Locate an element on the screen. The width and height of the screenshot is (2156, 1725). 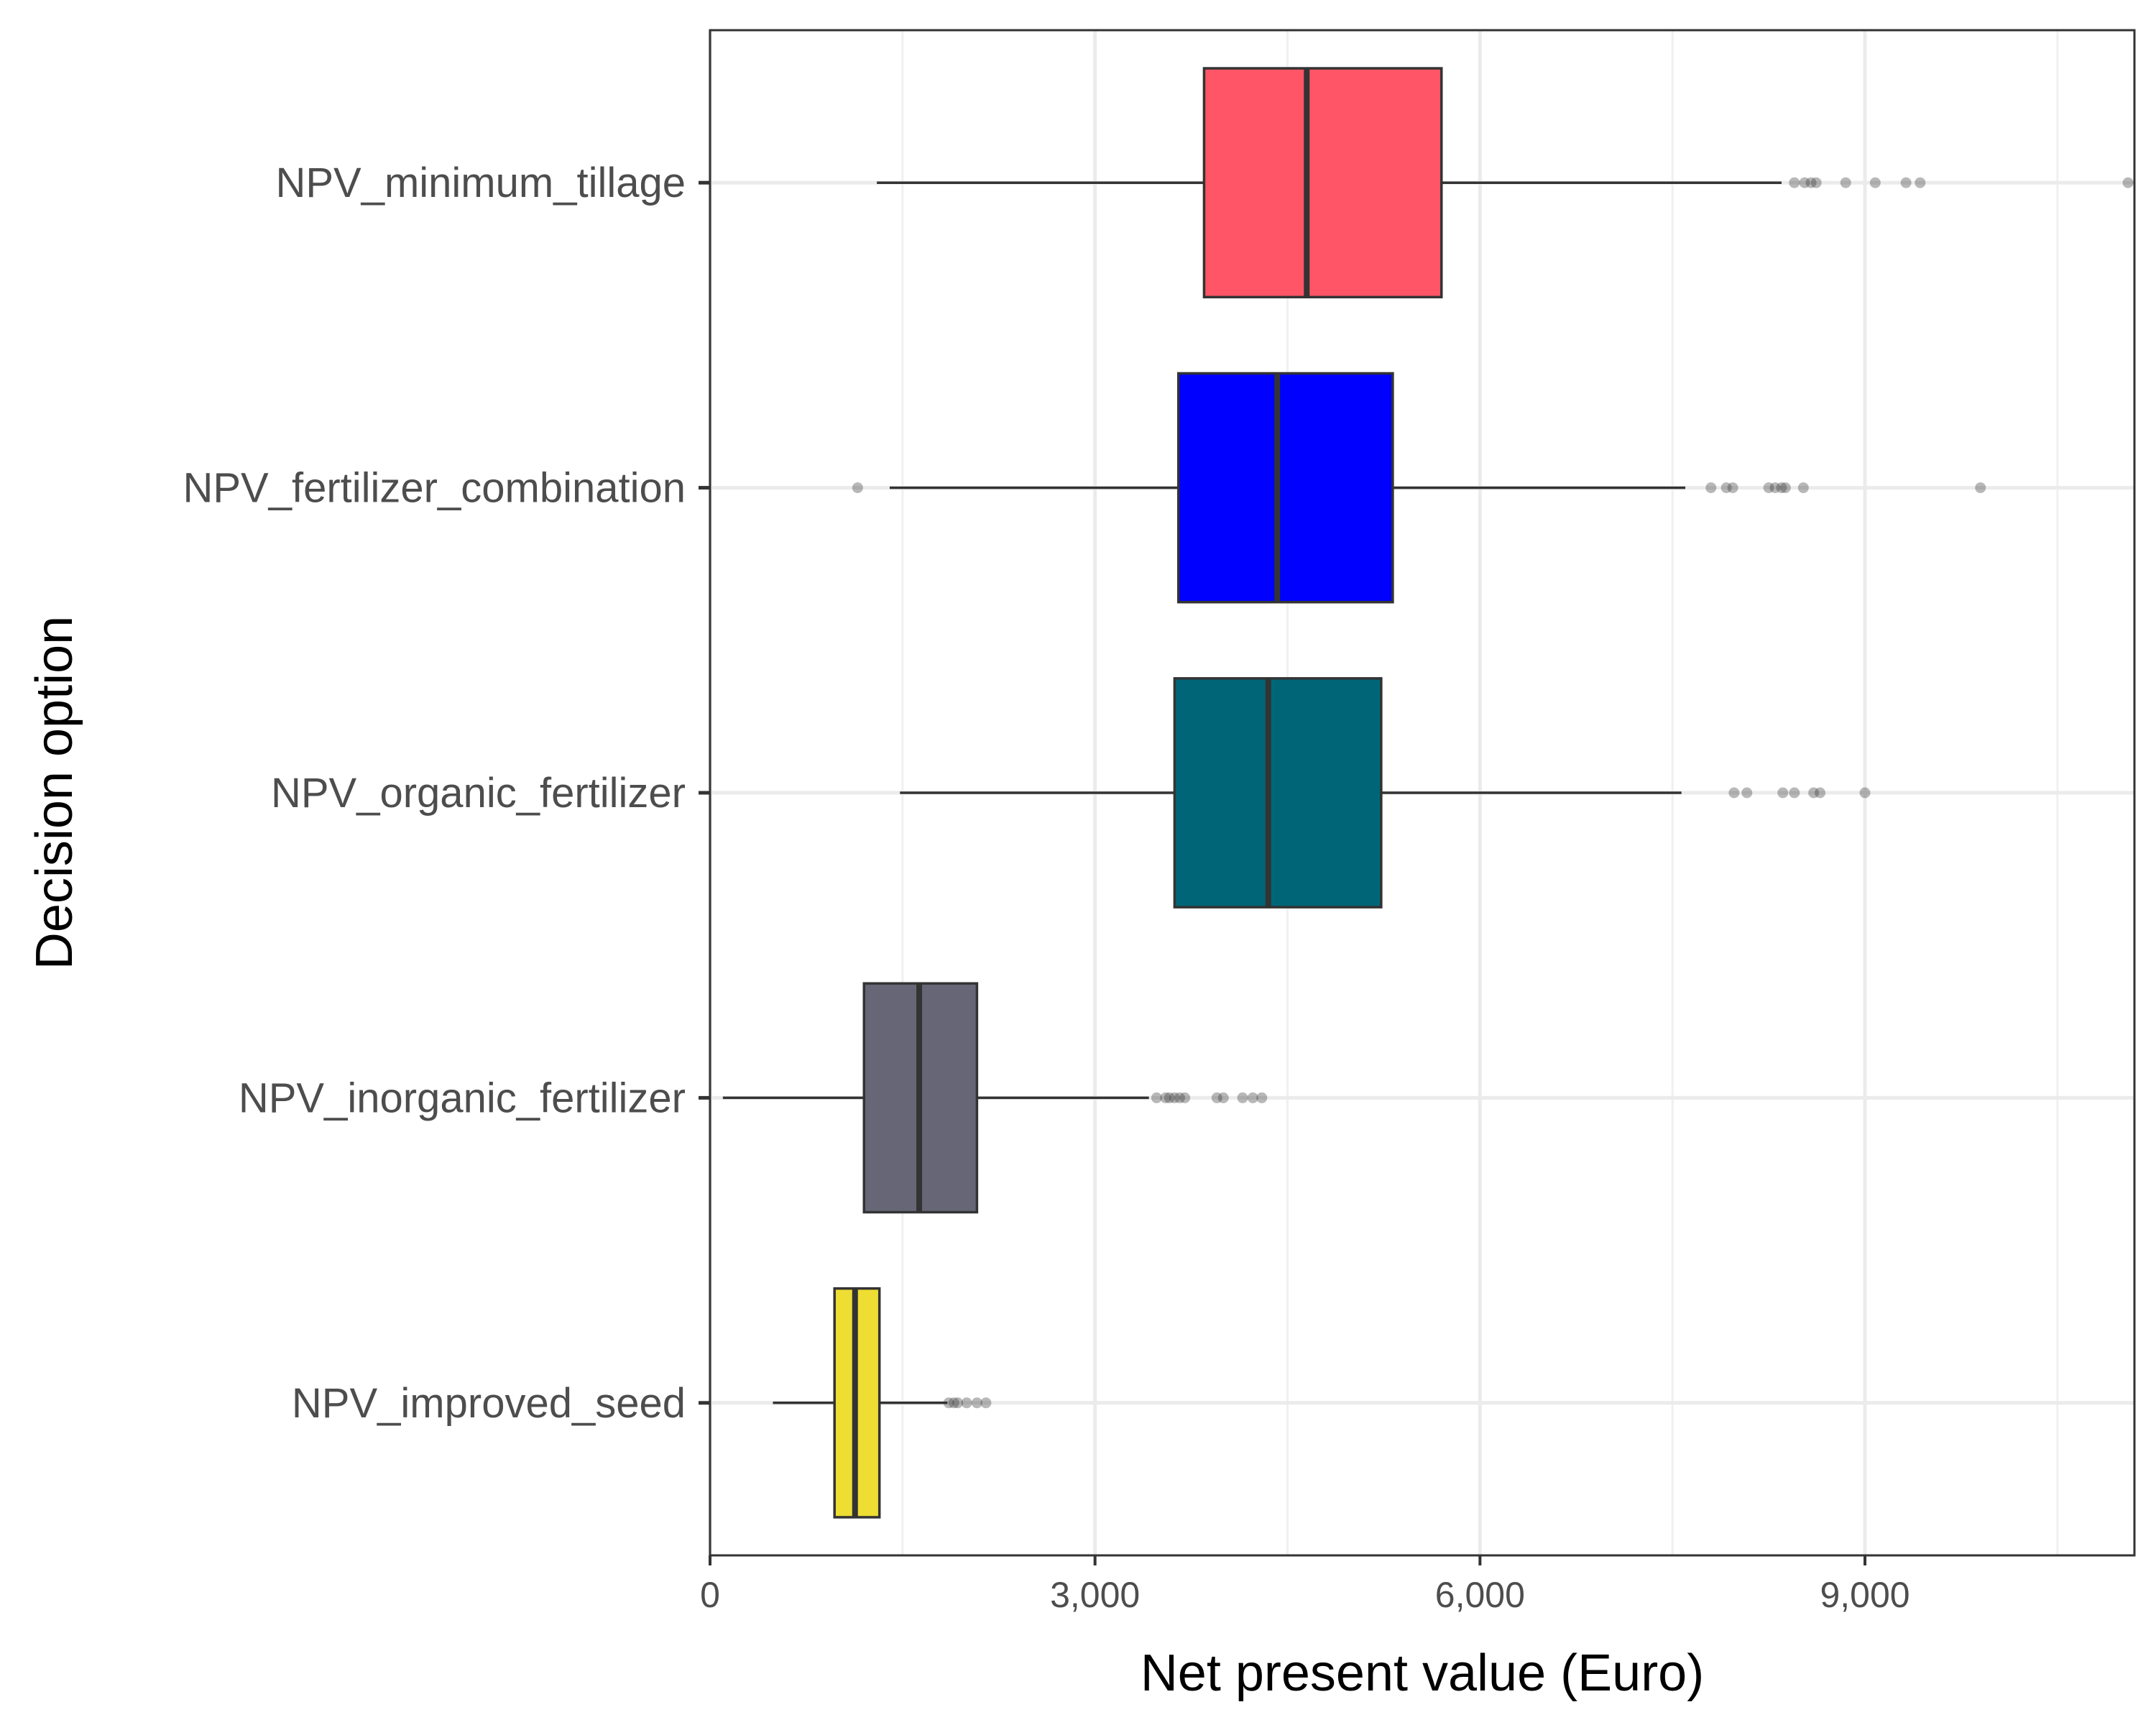
x-tick-label: 0 is located at coordinates (710, 1595).